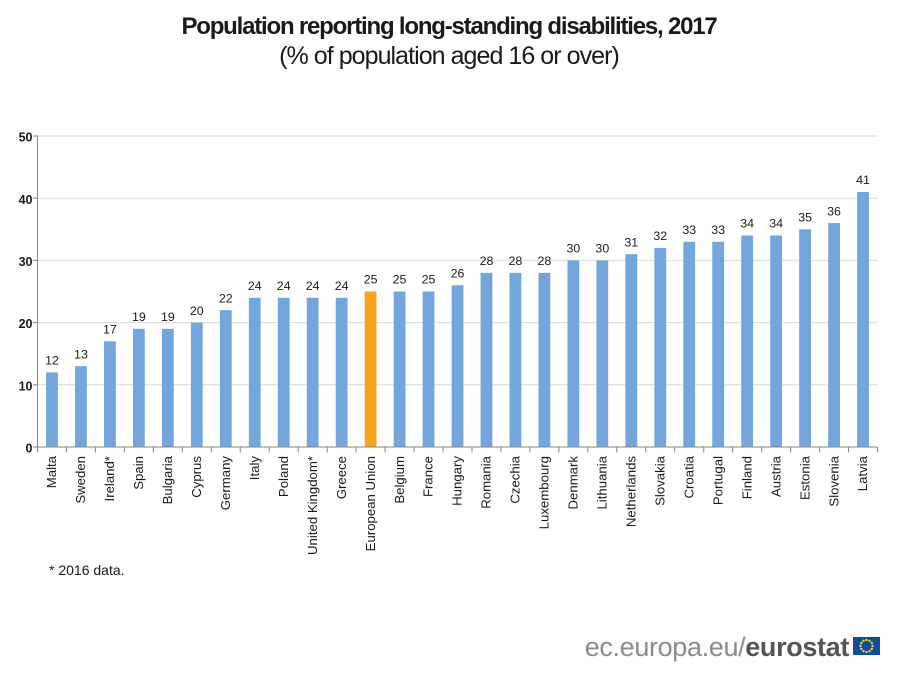  Describe the element at coordinates (805, 218) in the screenshot. I see `svg-text: 35` at that location.